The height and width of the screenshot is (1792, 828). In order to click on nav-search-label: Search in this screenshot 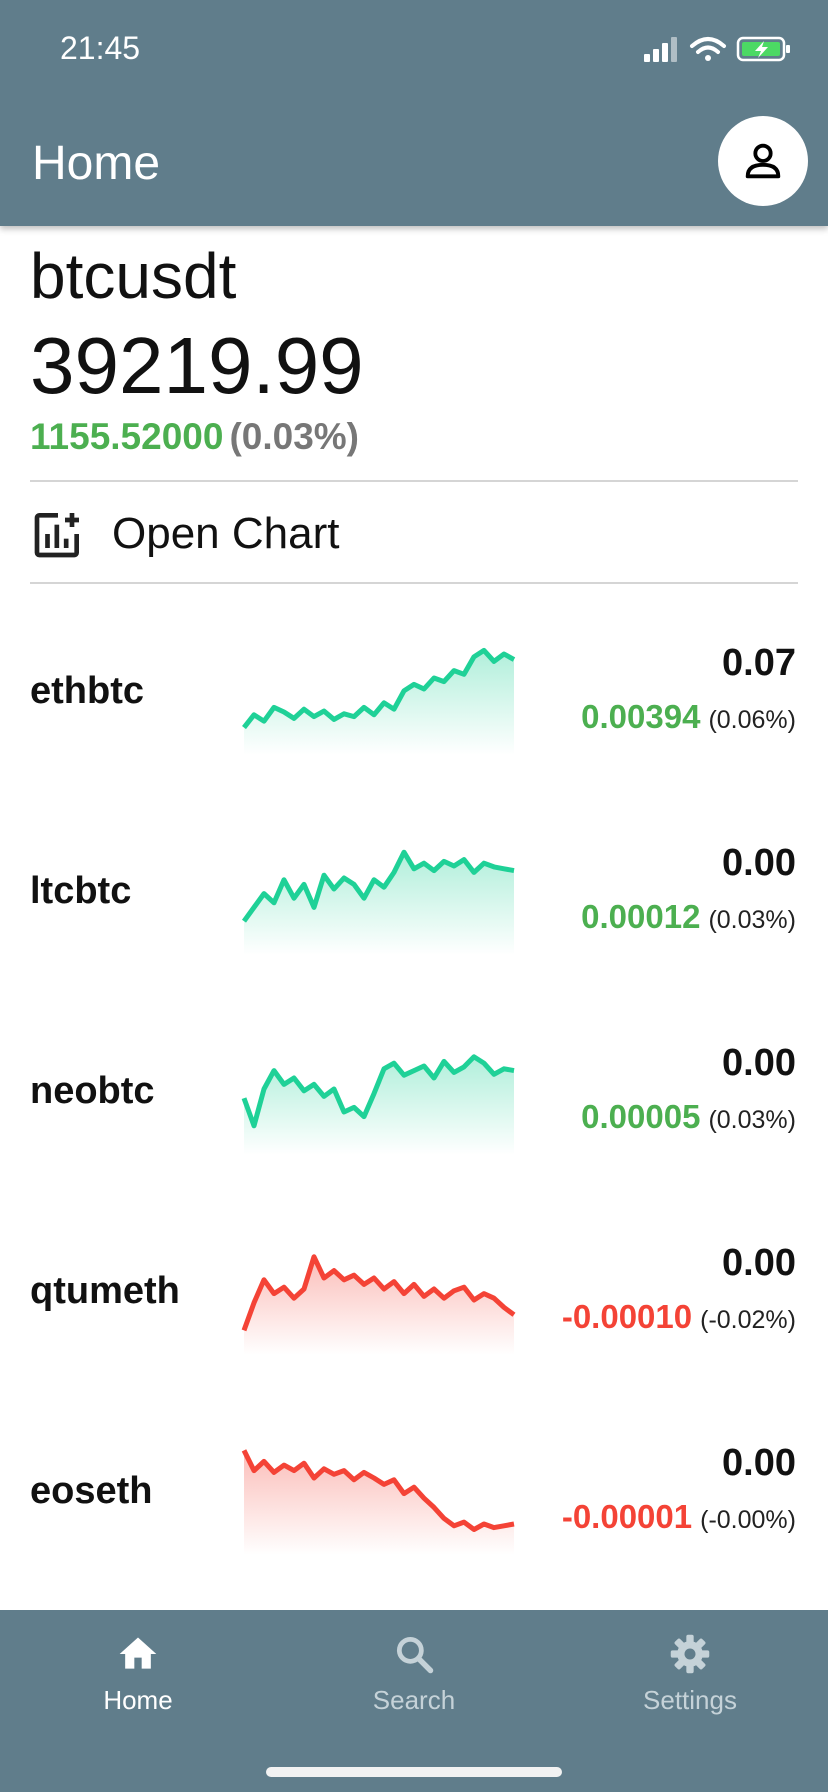, I will do `click(414, 1700)`.